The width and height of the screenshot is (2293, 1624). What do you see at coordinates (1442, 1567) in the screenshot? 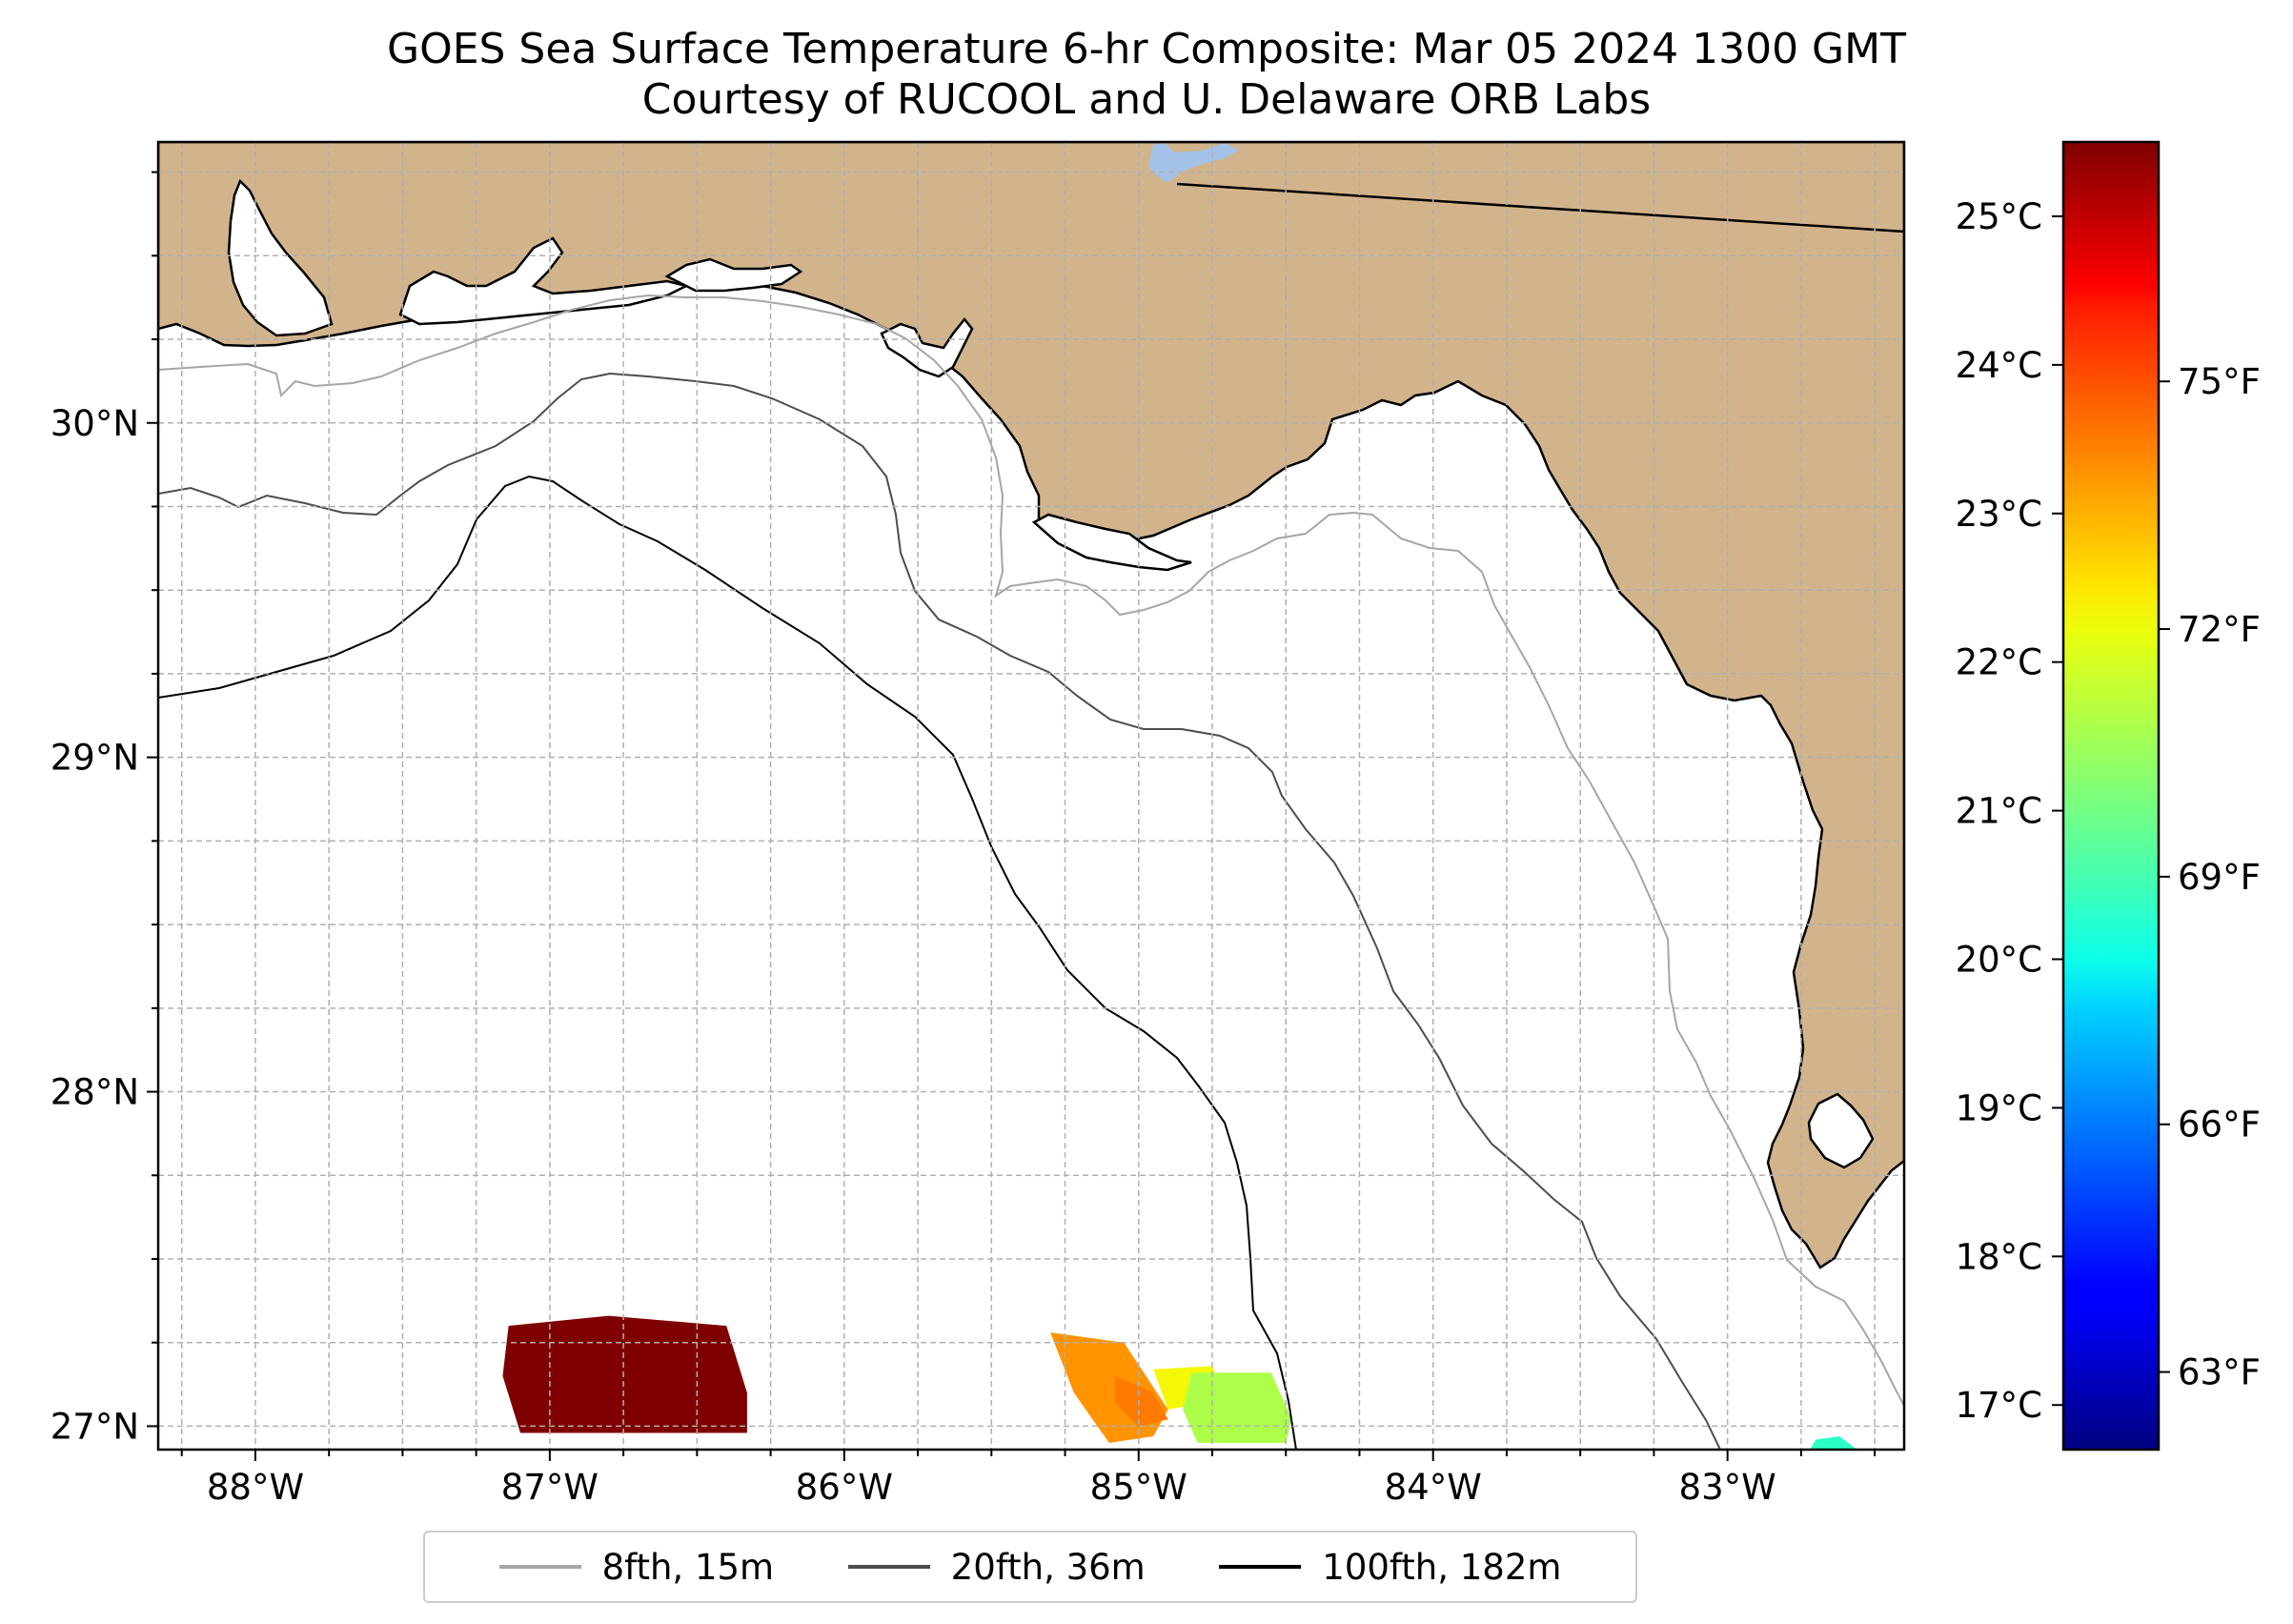
I see `legend-label-100fth: 100fth, 182m` at bounding box center [1442, 1567].